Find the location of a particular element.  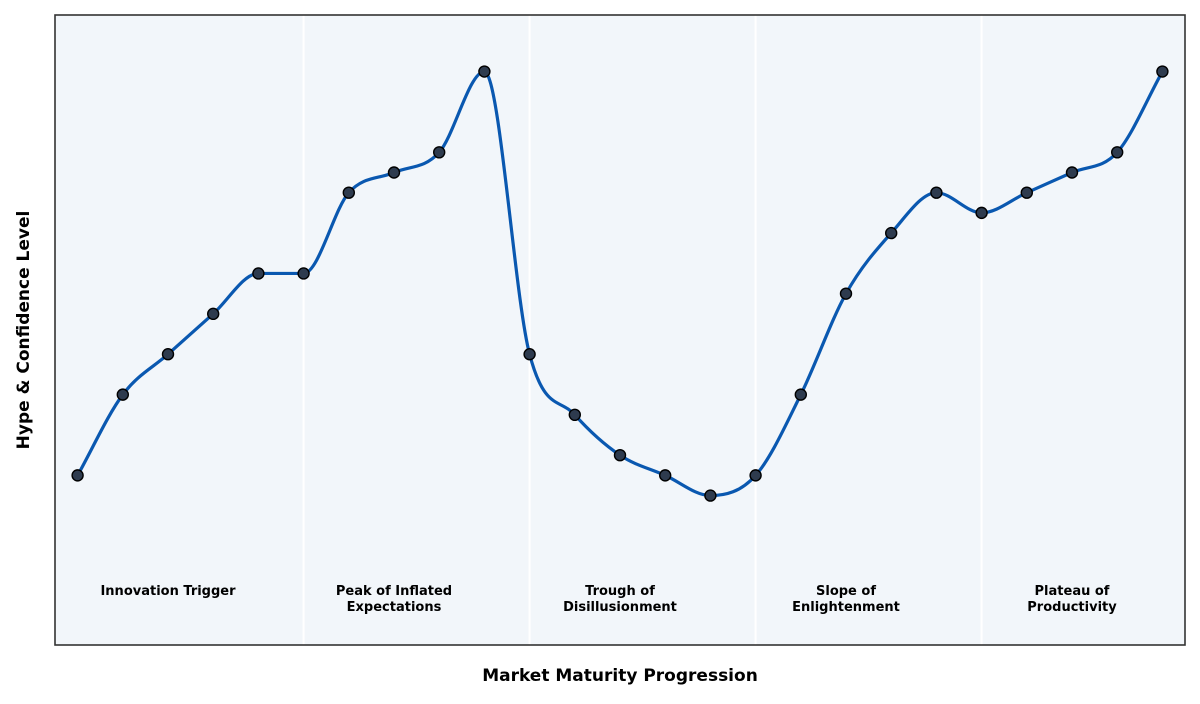

phase-label: Trough of Disillusionment is located at coordinates (620, 599).